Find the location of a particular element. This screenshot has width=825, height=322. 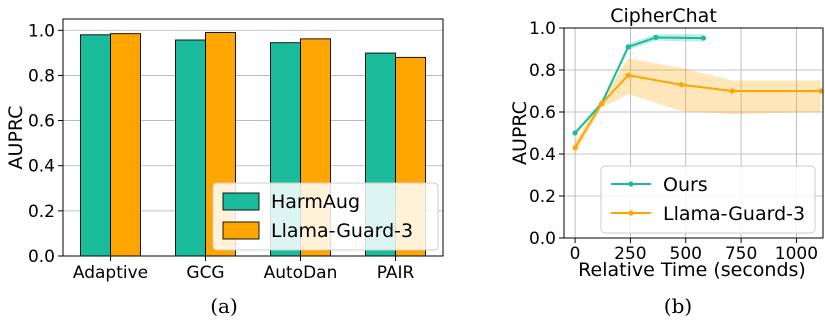

line-chart-y-ticks: 0.0 0.2 0.4 0.6 0.8 1.0 is located at coordinates (546, 134).